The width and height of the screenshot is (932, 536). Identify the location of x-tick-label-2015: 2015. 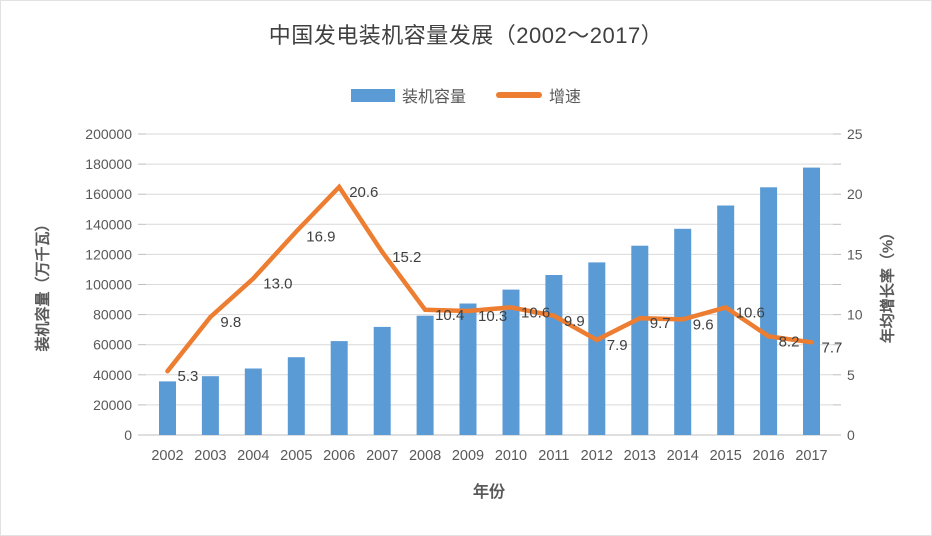
(726, 456).